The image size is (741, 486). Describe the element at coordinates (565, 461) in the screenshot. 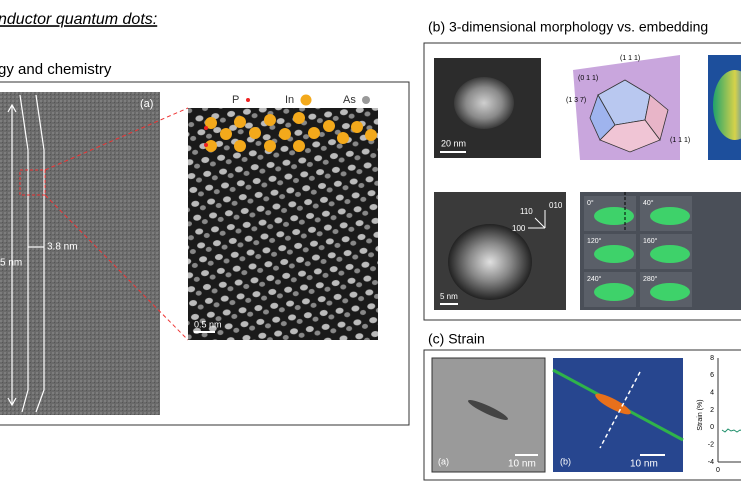

I see `image-label: (b)` at that location.